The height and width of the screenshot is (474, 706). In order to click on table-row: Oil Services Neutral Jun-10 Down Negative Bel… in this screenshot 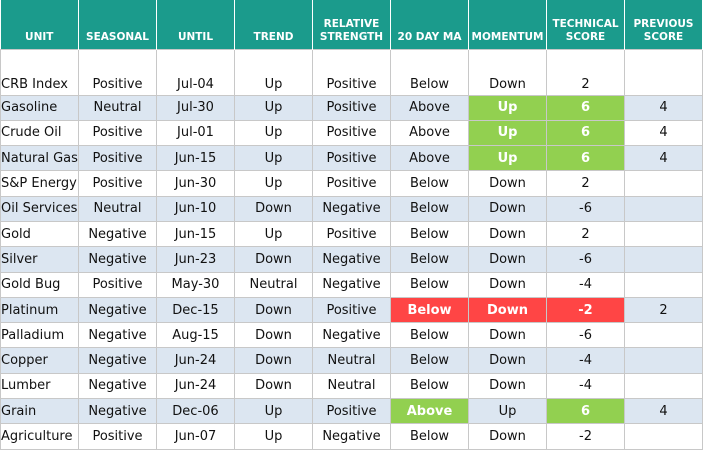, I will do `click(351, 208)`.